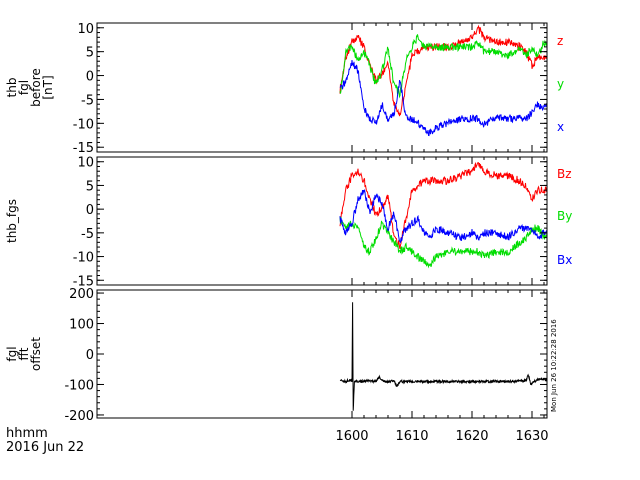 Image resolution: width=640 pixels, height=480 pixels. What do you see at coordinates (12, 88) in the screenshot?
I see `y-axis-label-panel-1: thb` at bounding box center [12, 88].